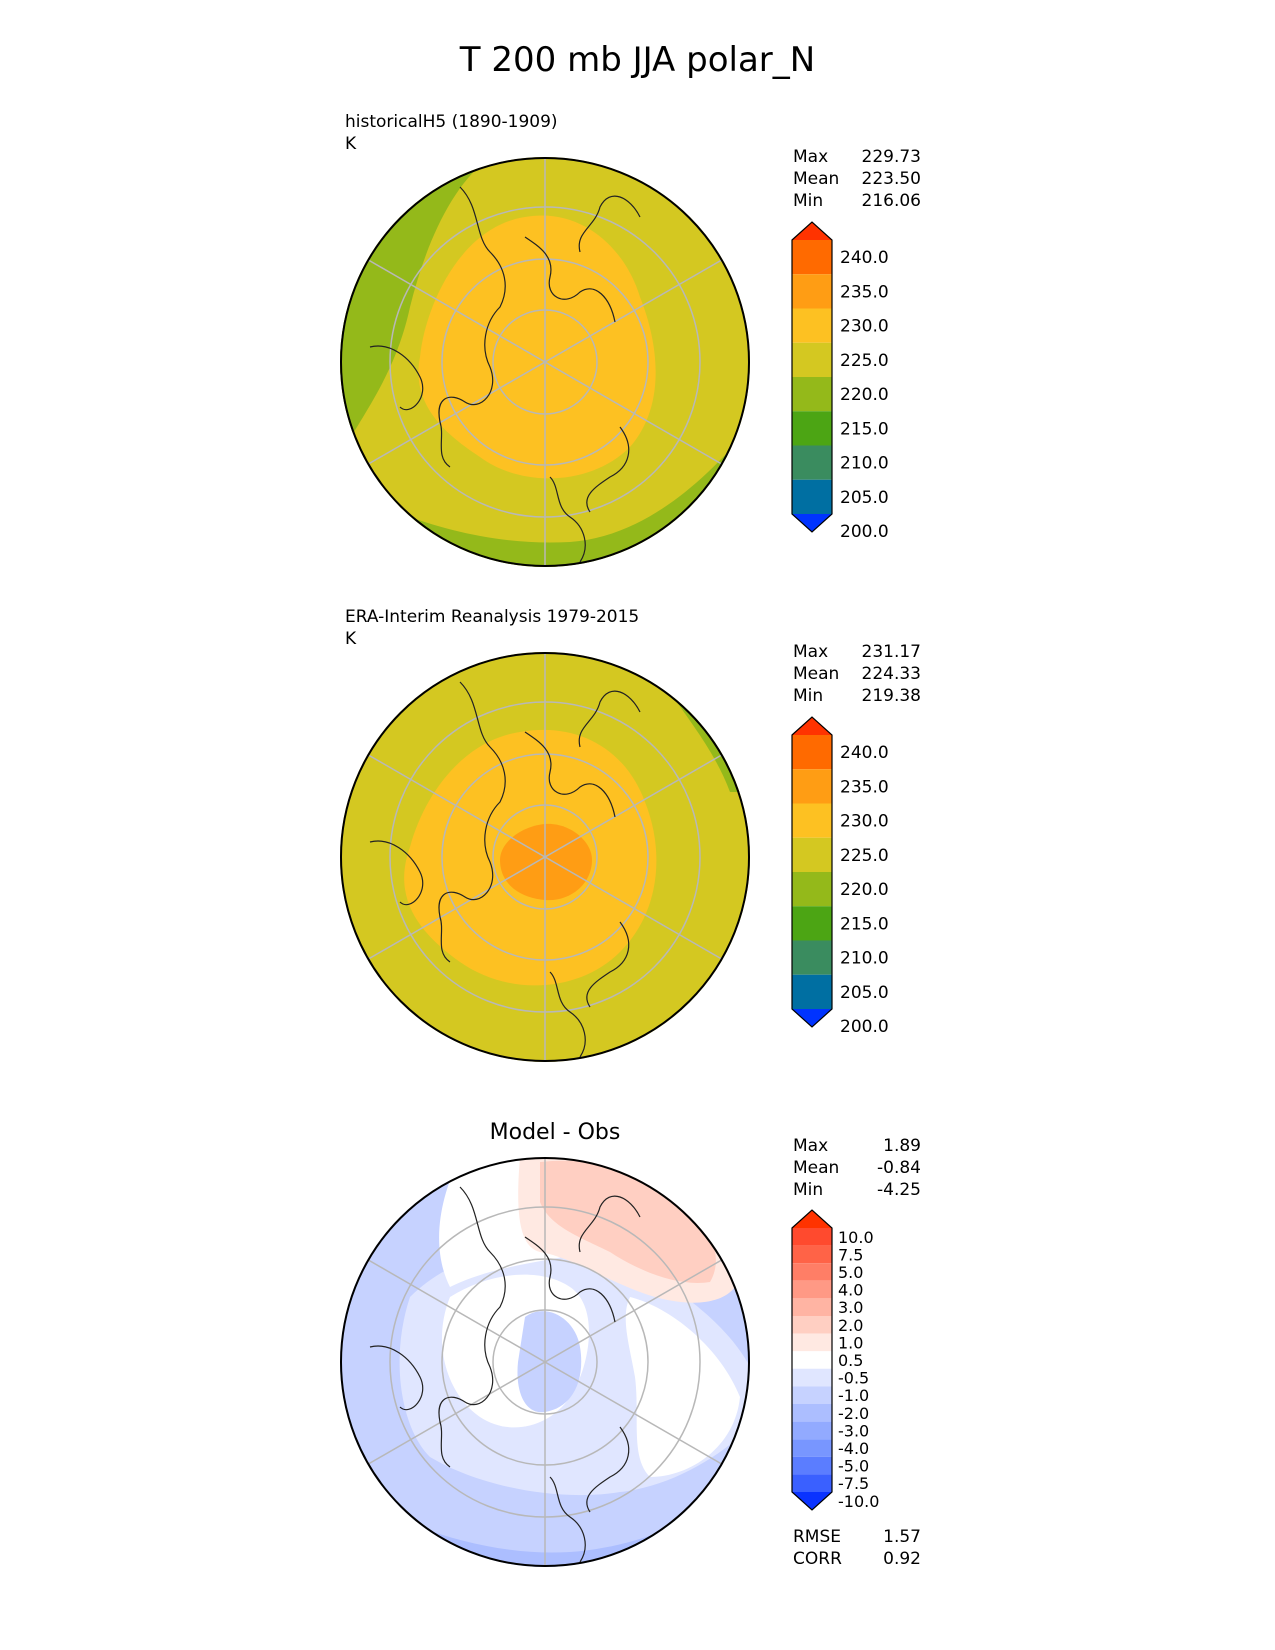 This screenshot has height=1650, width=1275. Describe the element at coordinates (637, 60) in the screenshot. I see `figure-title: T 200 mb JJA polar_N` at that location.